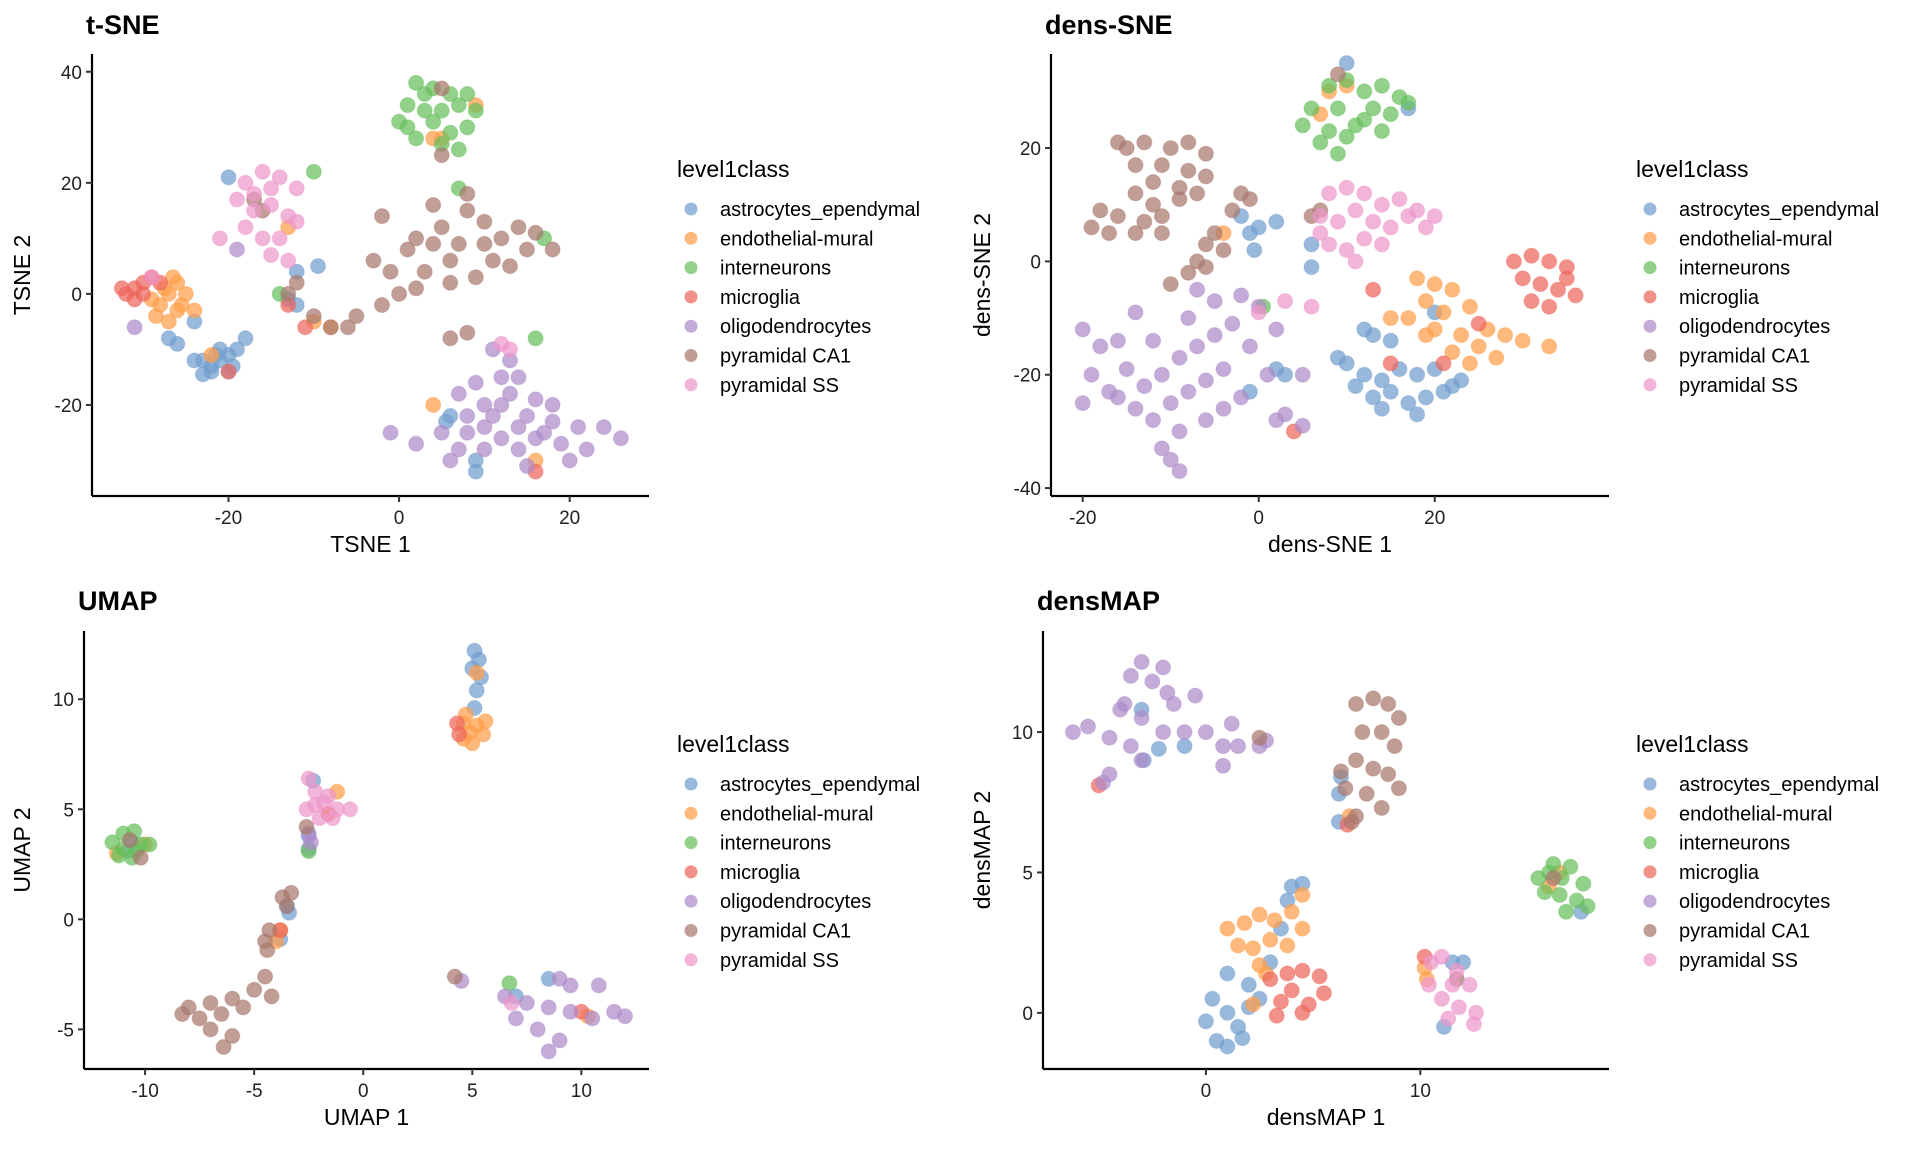 The width and height of the screenshot is (1920, 1152). I want to click on legend-item: pyramidal SS, so click(761, 386).